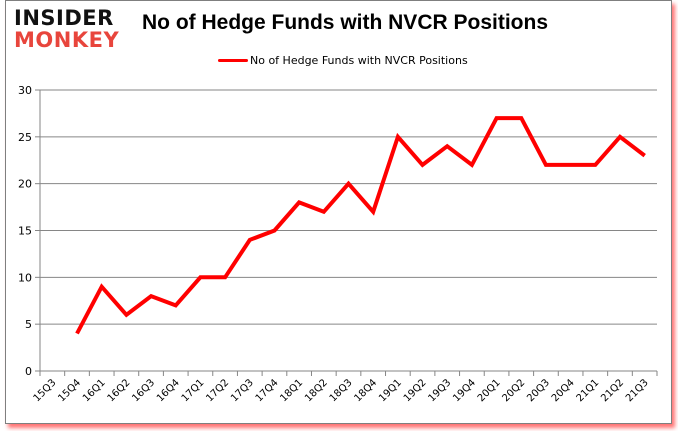 This screenshot has width=678, height=431. I want to click on x-tick-label: 19Q1, so click(390, 390).